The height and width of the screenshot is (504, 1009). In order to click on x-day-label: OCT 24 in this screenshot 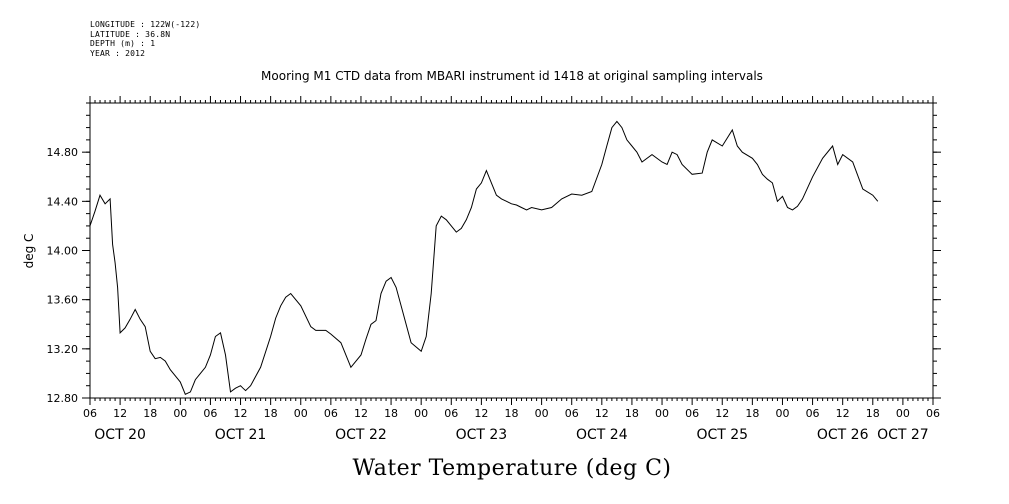, I will do `click(602, 435)`.